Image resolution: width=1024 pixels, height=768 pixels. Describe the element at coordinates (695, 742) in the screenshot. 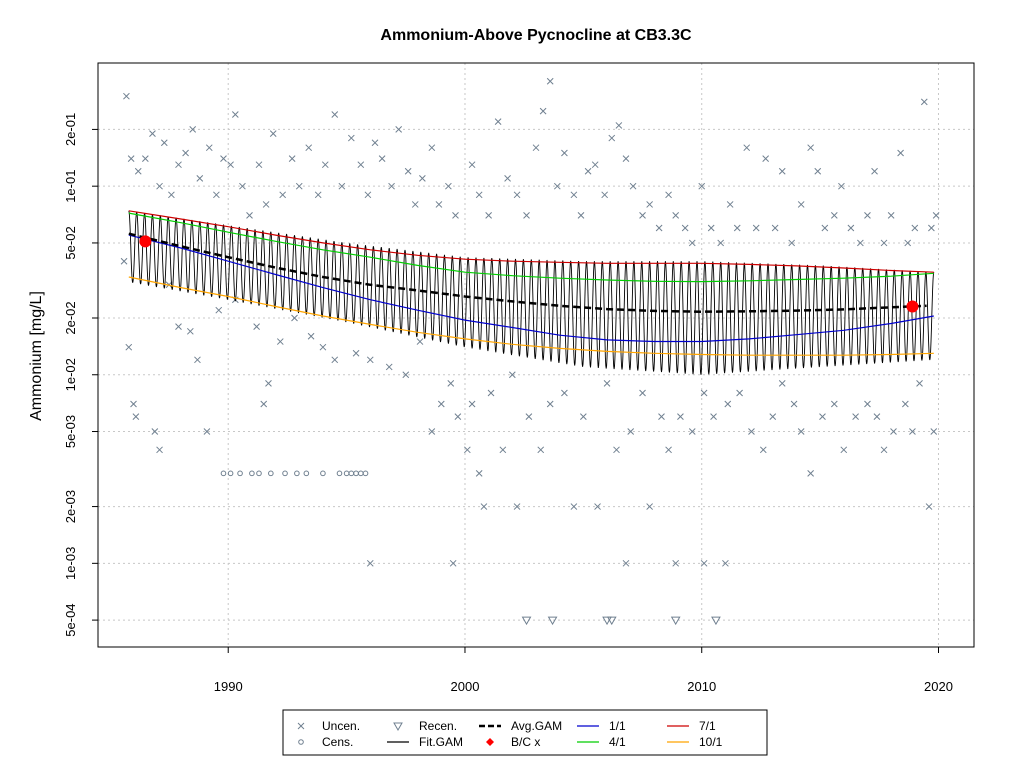

I see `legend-entry: 10/1` at that location.